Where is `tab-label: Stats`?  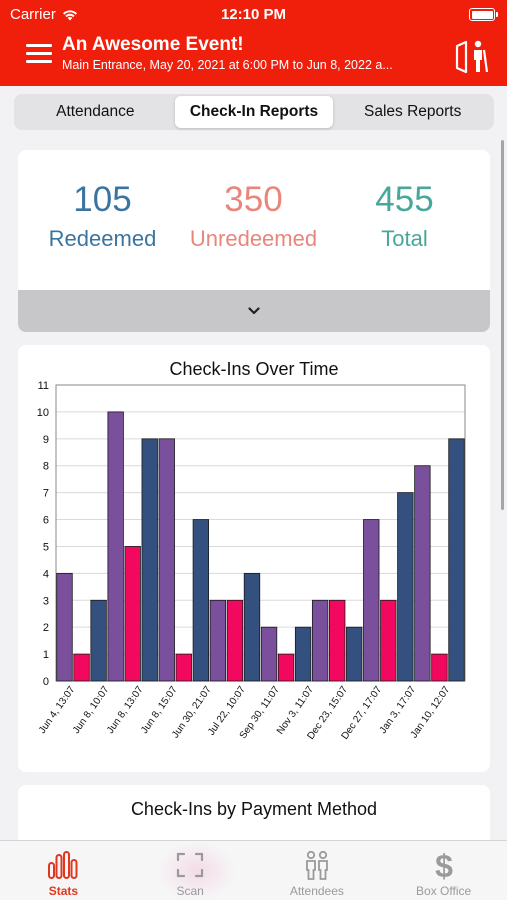 tab-label: Stats is located at coordinates (63, 891).